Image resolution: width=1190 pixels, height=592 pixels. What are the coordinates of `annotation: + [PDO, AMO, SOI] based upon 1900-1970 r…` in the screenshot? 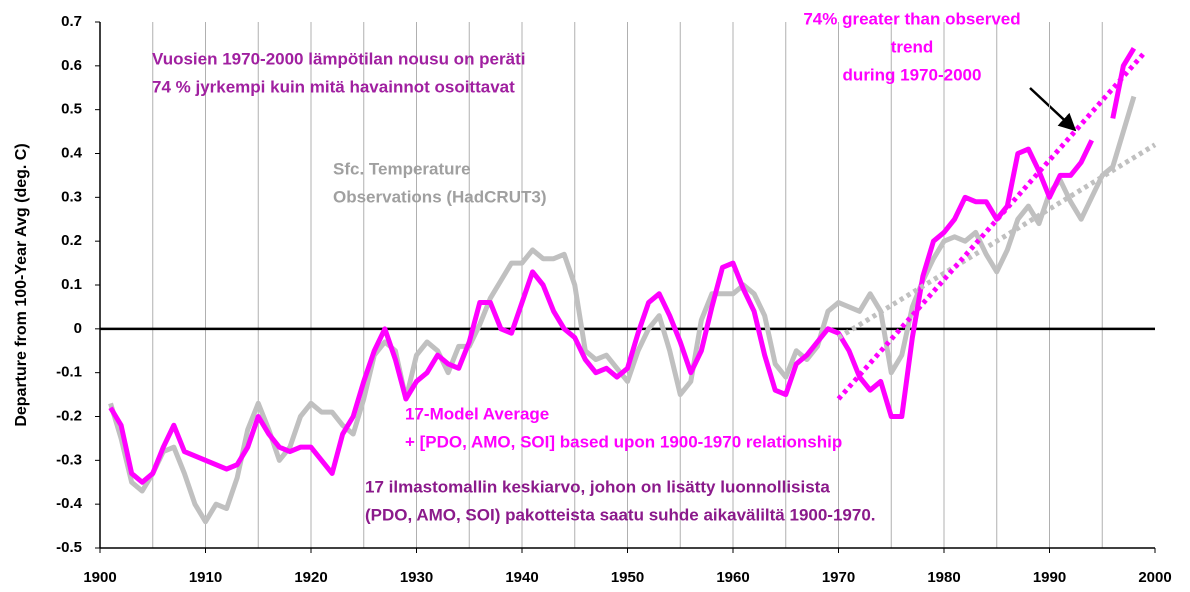 It's located at (623, 441).